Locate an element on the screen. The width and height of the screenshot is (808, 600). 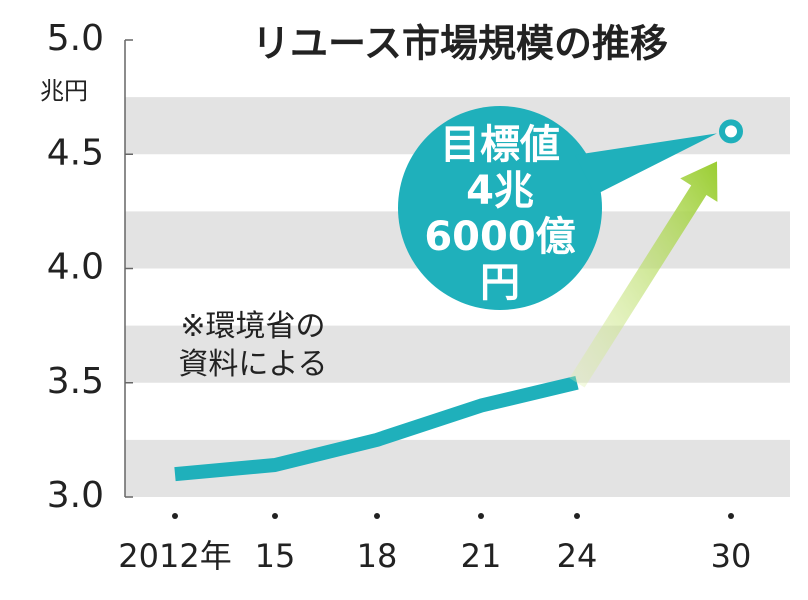
y-tick-label: 4.0 is located at coordinates (75, 267).